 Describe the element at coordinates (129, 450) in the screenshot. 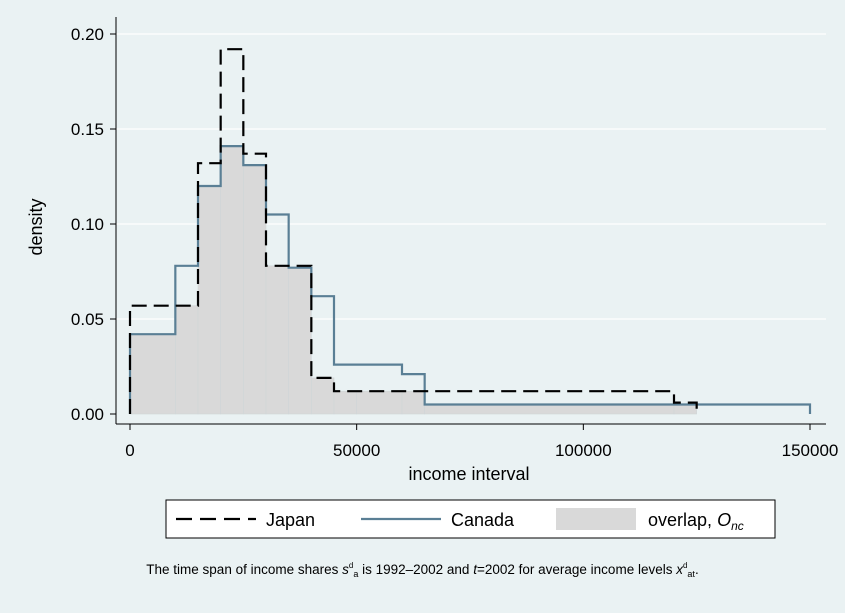

I see `x-tick-label: 0` at that location.